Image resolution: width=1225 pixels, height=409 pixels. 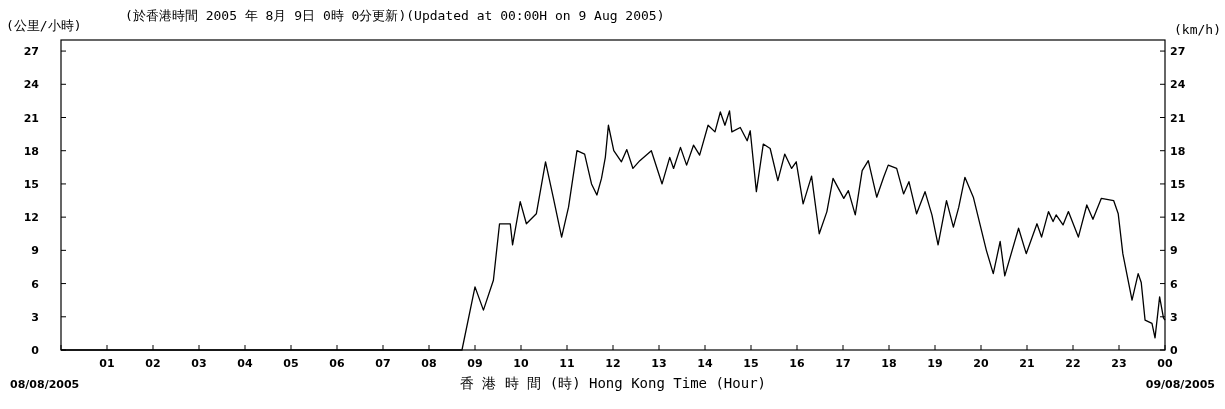 What do you see at coordinates (45, 384) in the screenshot?
I see `annotation: 08/08/2005` at bounding box center [45, 384].